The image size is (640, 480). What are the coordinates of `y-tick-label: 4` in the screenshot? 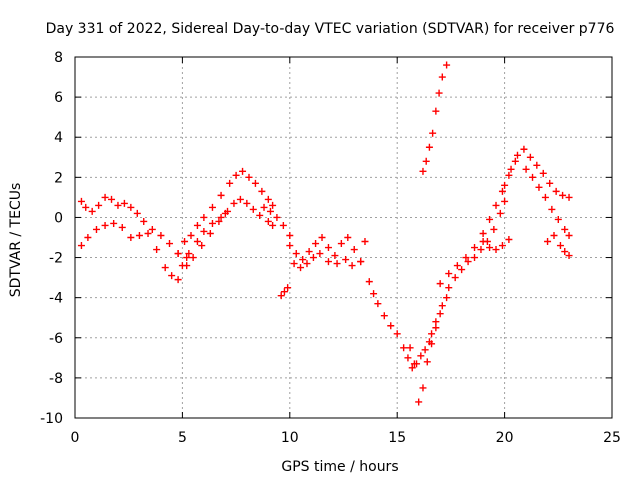 It's located at (58, 138).